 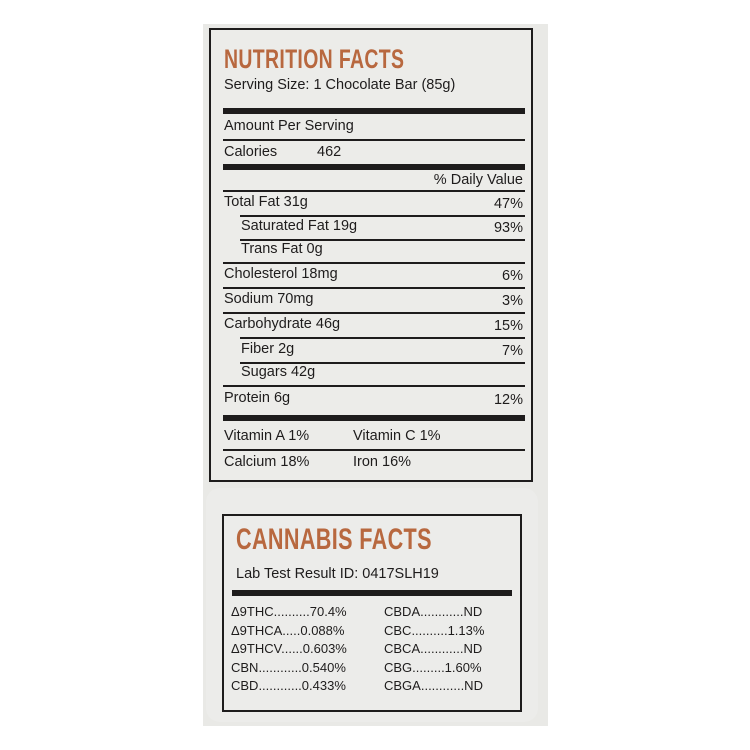 I want to click on cannabinoid-left: Δ9THCV......0.603%, so click(x=289, y=648).